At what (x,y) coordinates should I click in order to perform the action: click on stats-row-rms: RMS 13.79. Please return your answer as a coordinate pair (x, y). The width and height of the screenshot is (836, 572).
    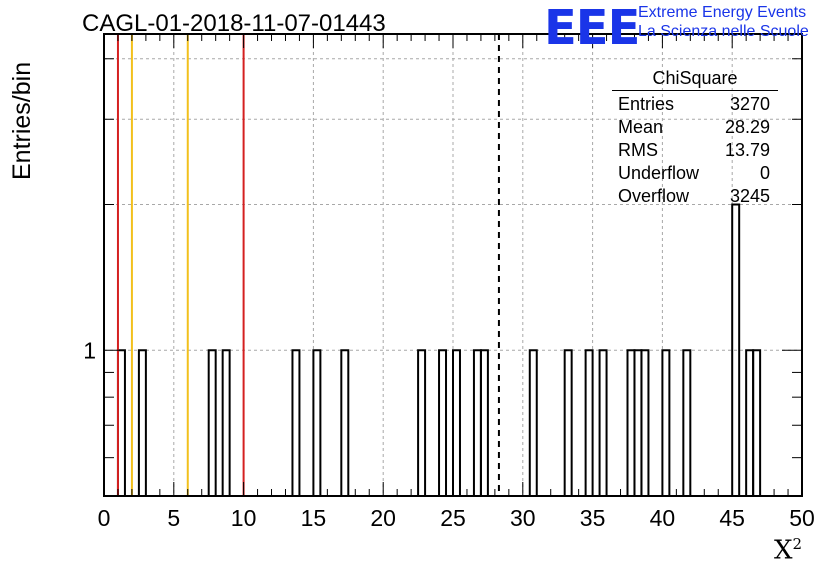
    Looking at the image, I should click on (695, 150).